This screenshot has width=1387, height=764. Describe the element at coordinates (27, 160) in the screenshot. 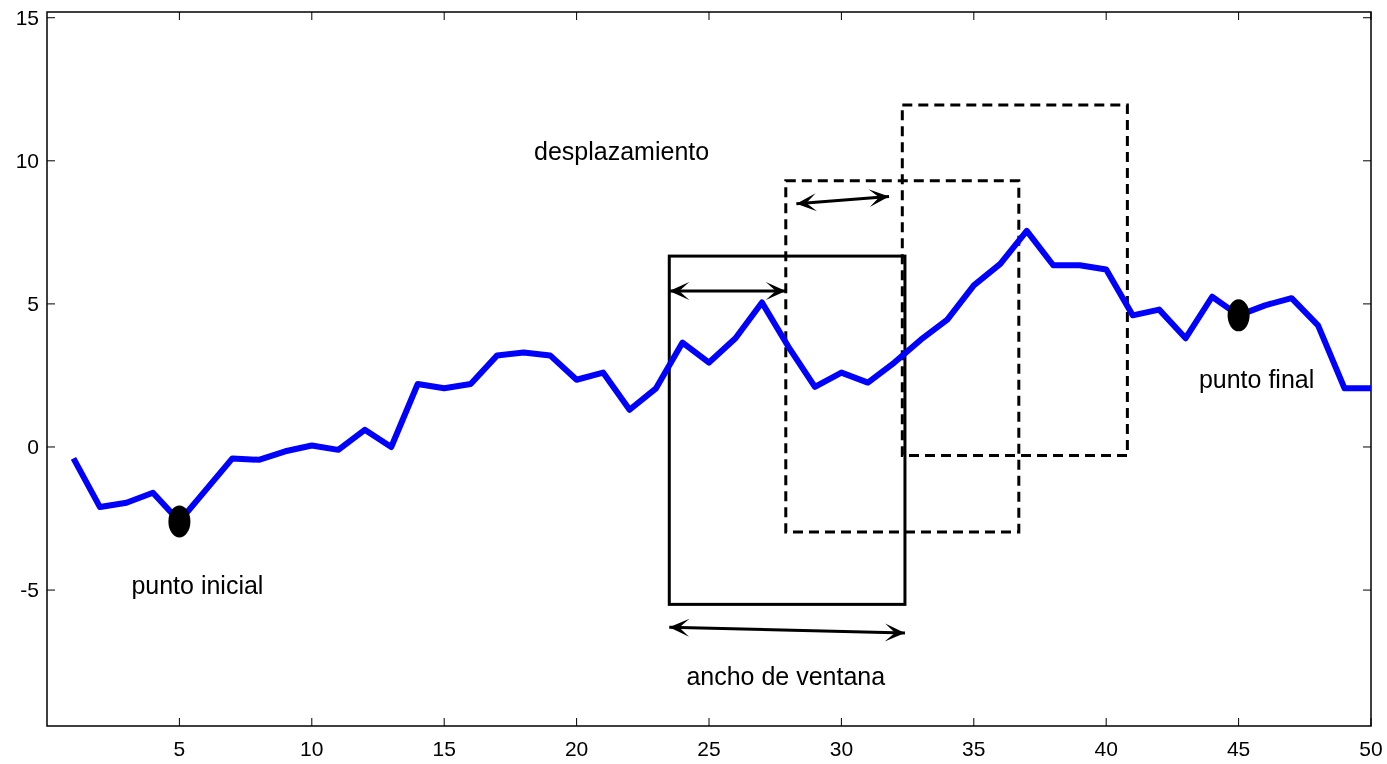

I see `y-tick-label: 10` at that location.